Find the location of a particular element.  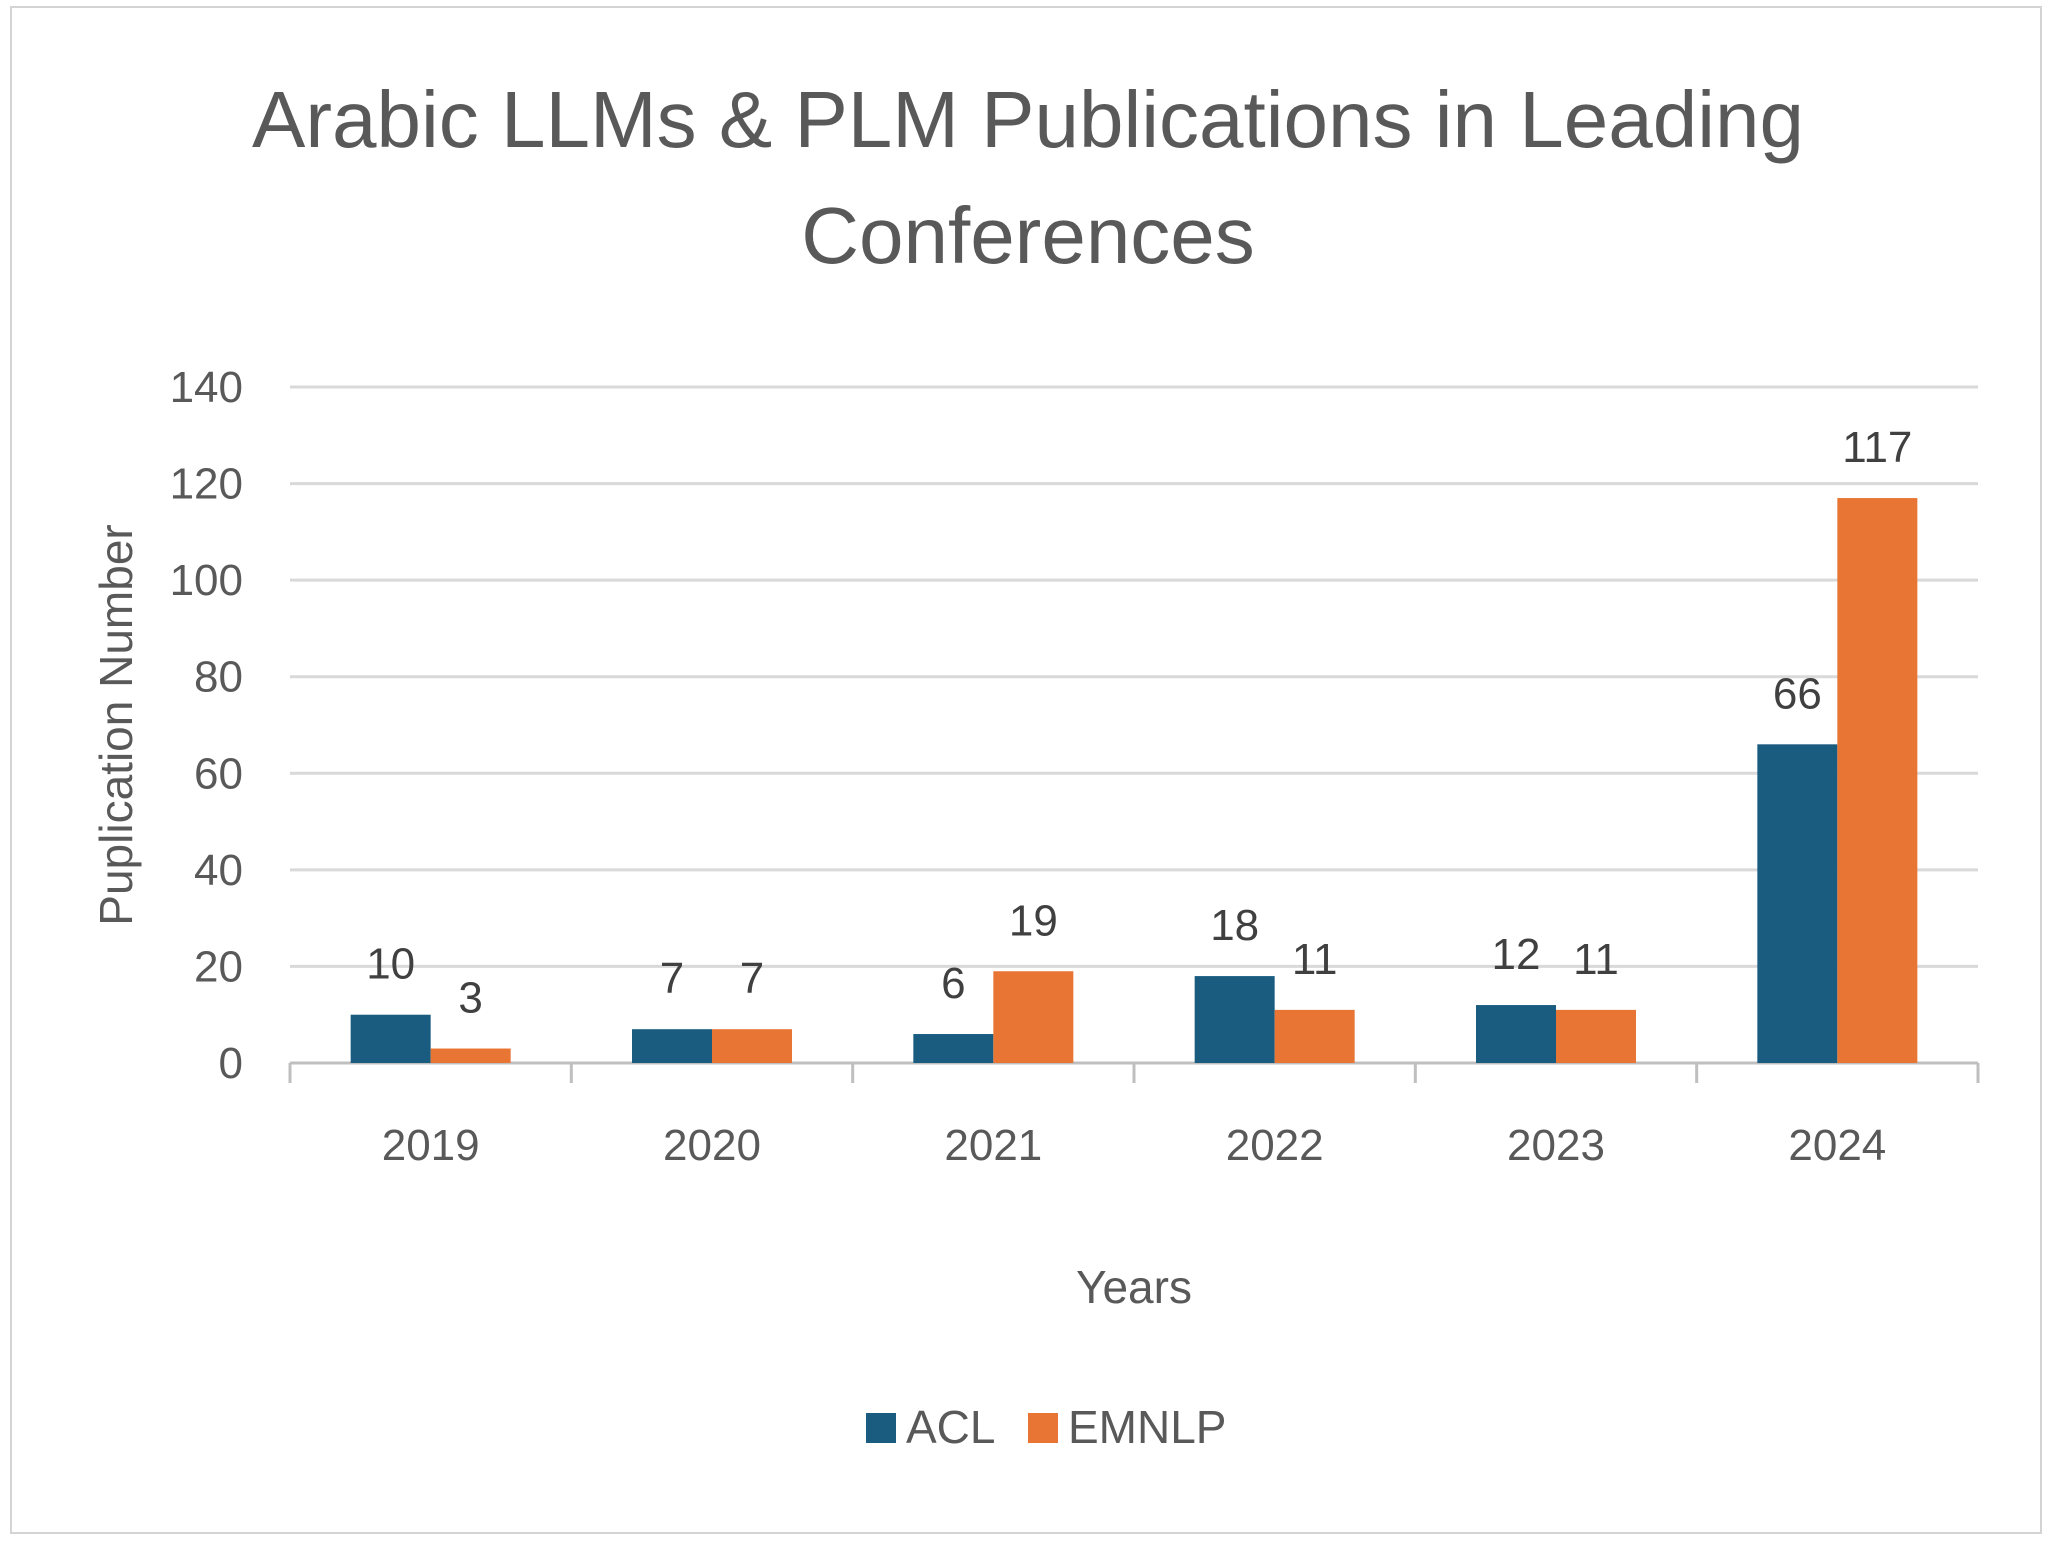

bar-acl-2021 is located at coordinates (953, 1048).